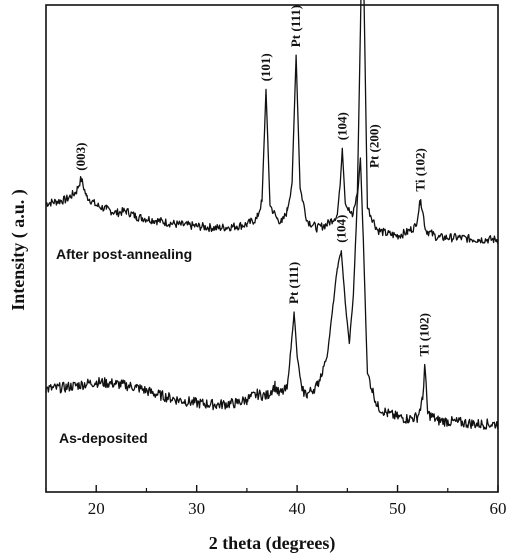 Image resolution: width=512 pixels, height=555 pixels. What do you see at coordinates (373, 146) in the screenshot?
I see `peak-label: Pt (200)` at bounding box center [373, 146].